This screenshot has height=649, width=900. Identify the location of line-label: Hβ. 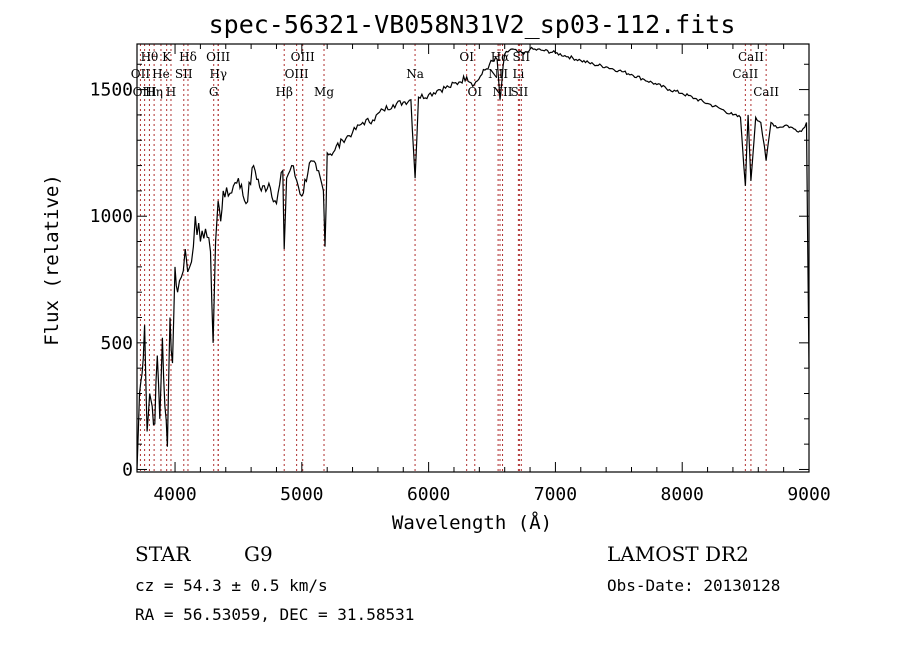
(284, 92).